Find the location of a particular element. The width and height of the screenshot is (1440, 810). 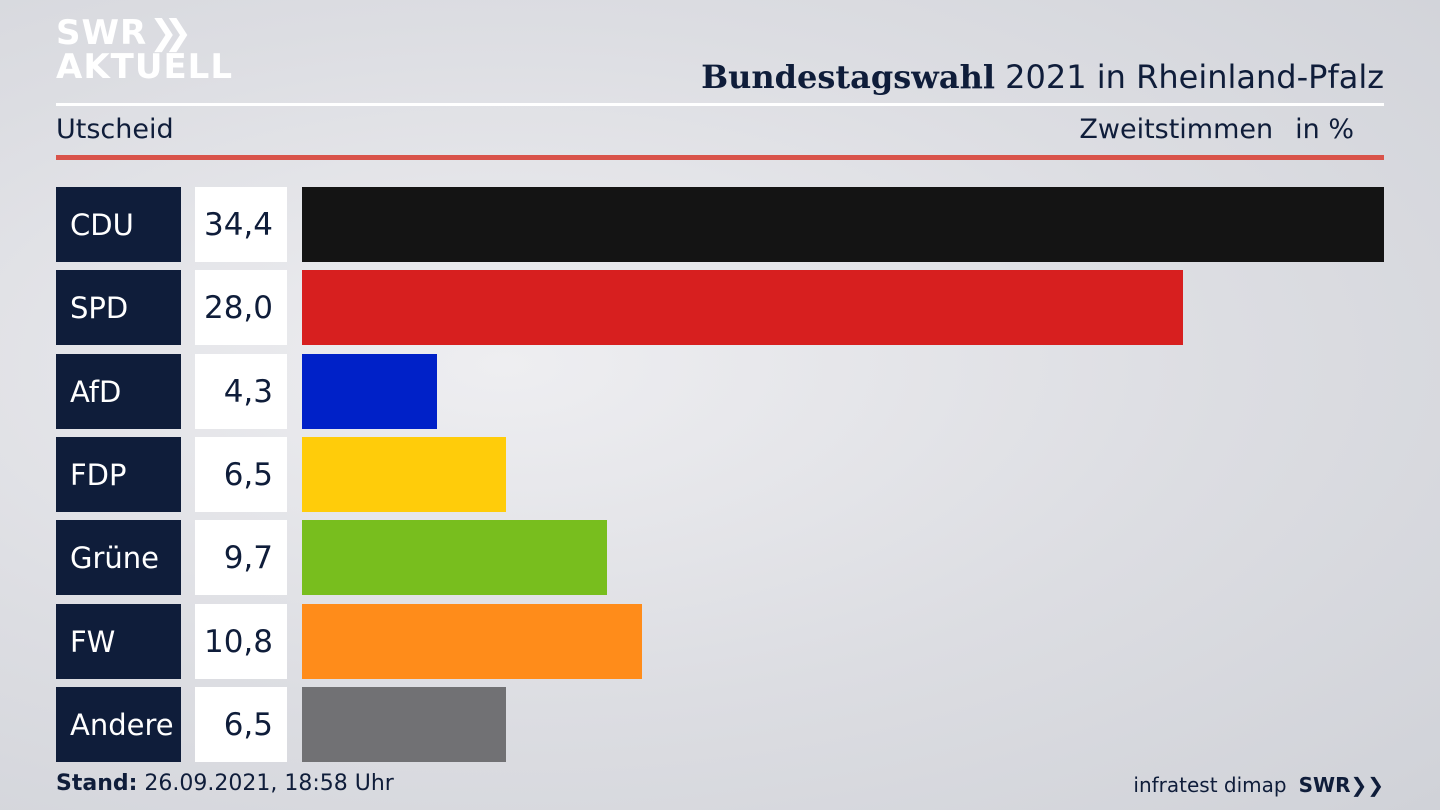

bar-row: CDU 34,4 is located at coordinates (720, 224).